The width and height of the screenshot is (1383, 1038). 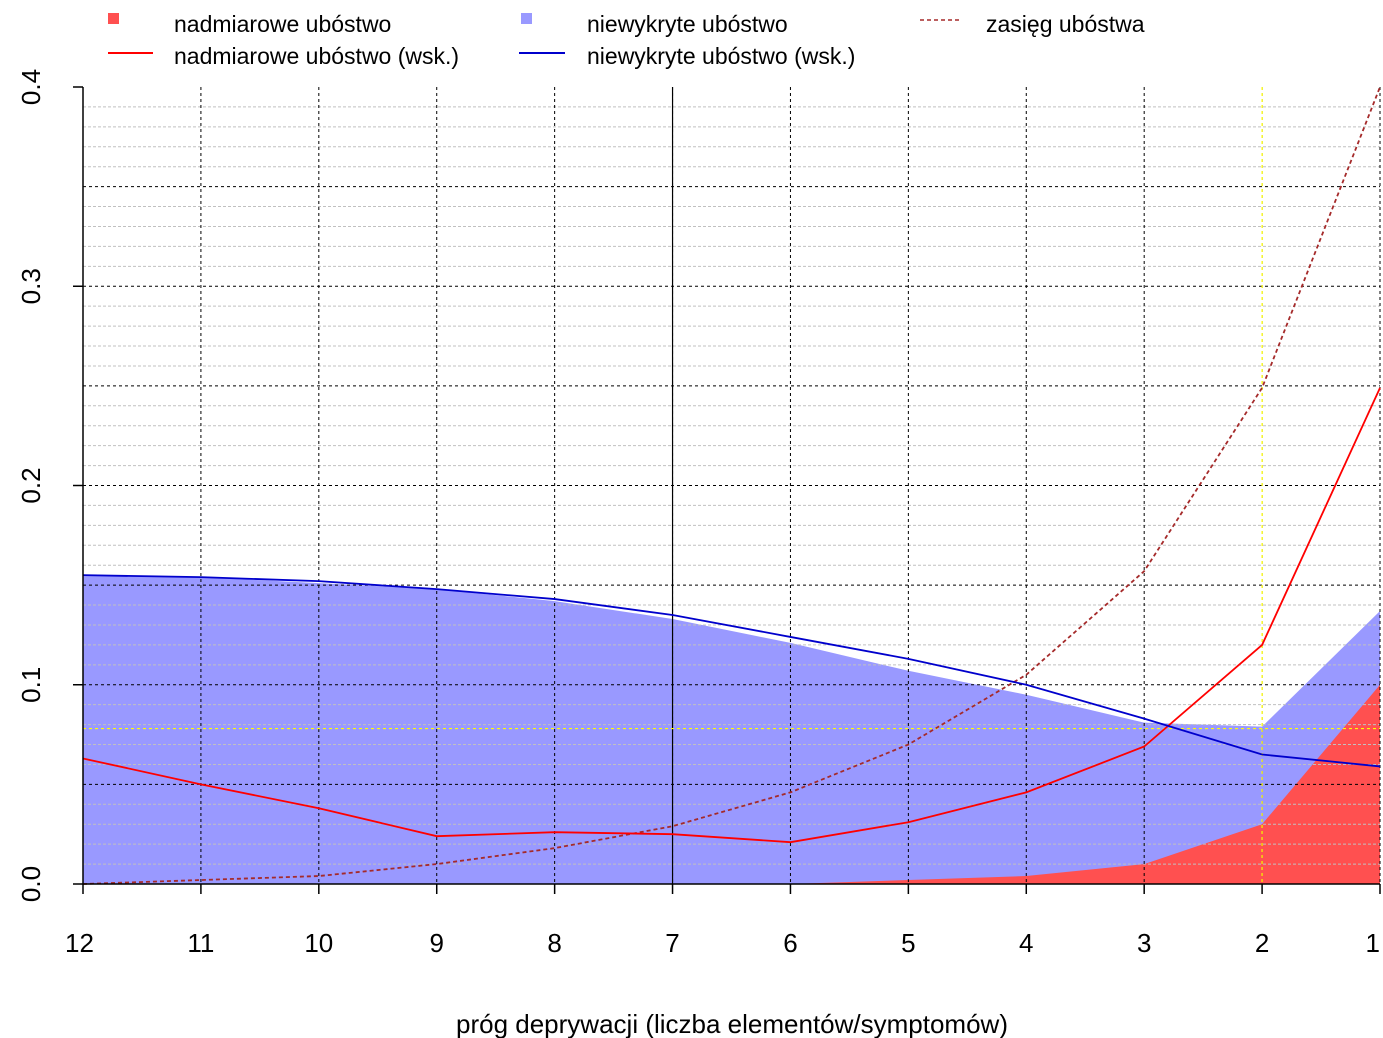 I want to click on x-tick-label: 5, so click(x=908, y=943).